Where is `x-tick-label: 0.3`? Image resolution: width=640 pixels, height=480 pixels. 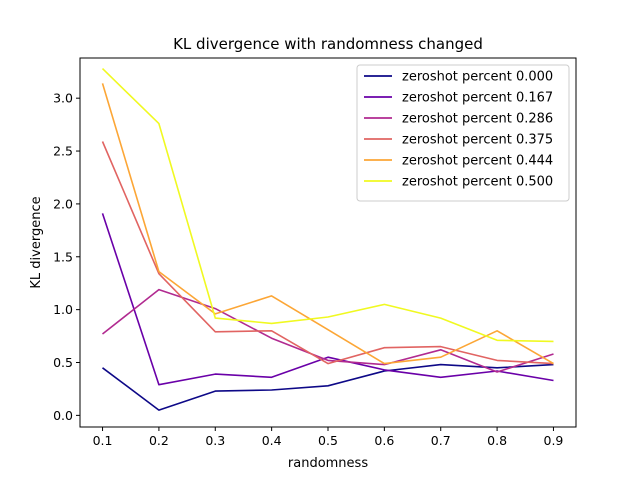
x-tick-label: 0.3 is located at coordinates (215, 440).